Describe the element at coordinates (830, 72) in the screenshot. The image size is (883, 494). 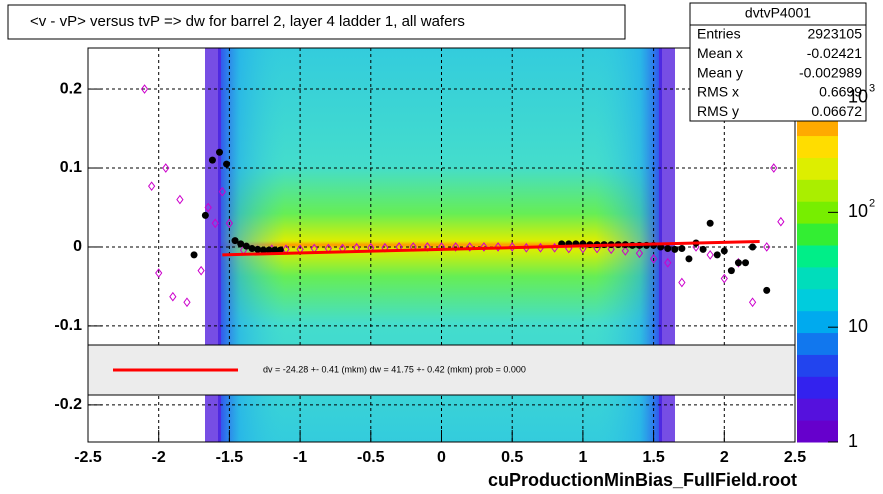
I see `stats-value: -0.002989` at that location.